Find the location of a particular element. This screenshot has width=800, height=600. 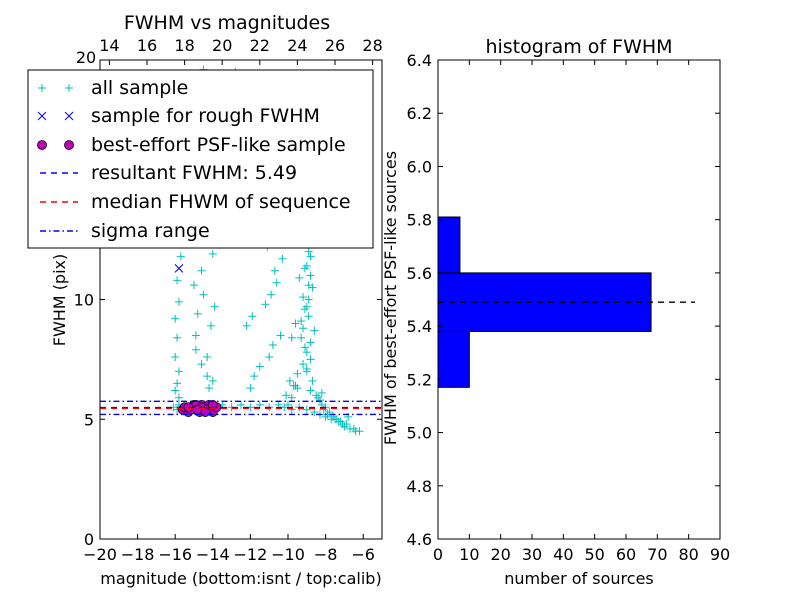

scatter-xtick-label-3: −14 is located at coordinates (213, 554).